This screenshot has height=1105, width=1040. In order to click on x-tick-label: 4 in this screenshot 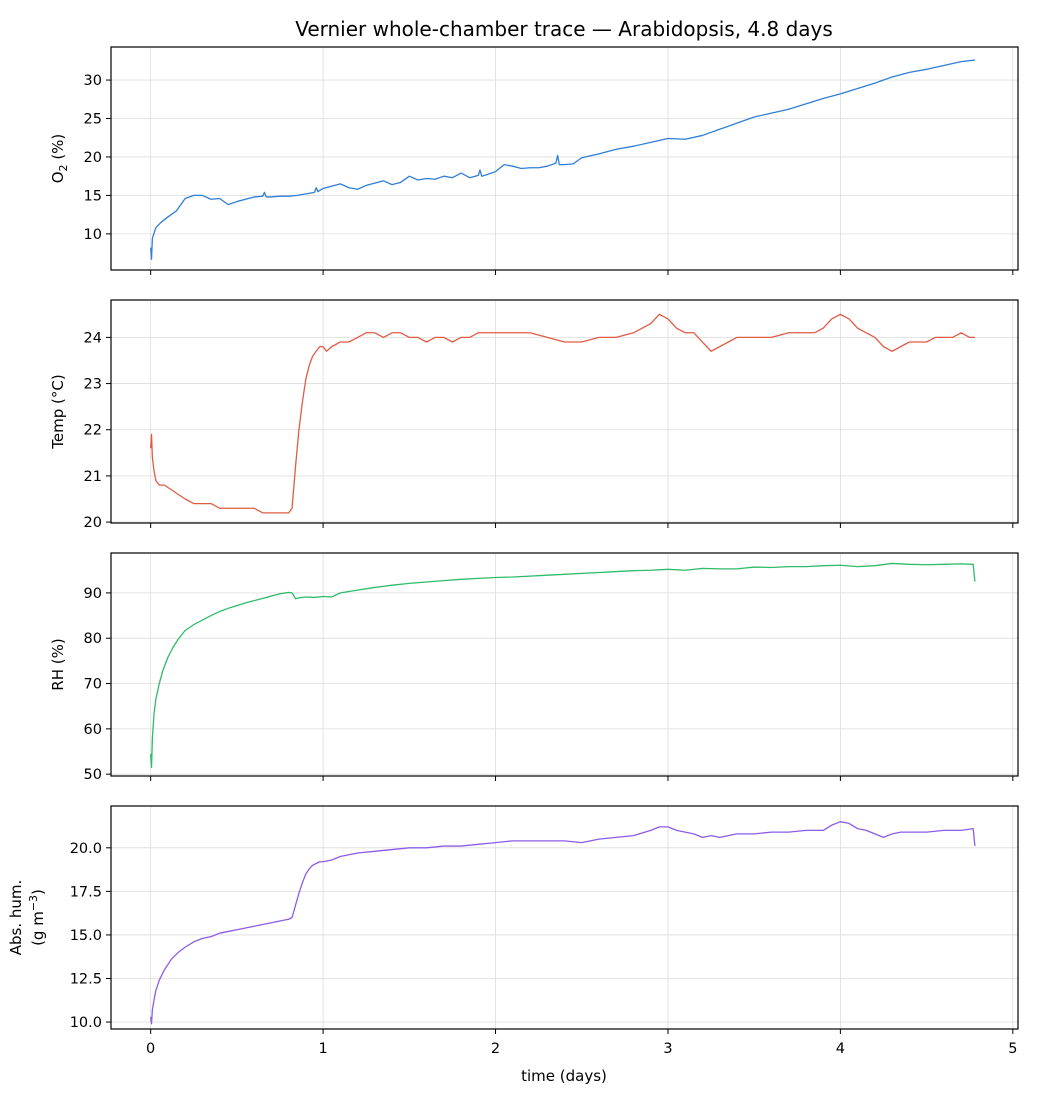, I will do `click(840, 1049)`.